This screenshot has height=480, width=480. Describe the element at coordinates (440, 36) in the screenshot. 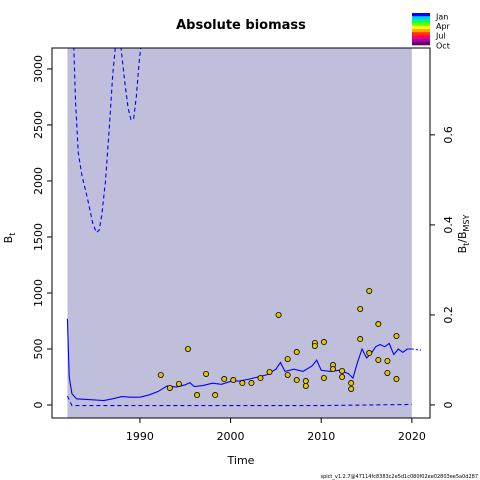

I see `season-label: Jul` at that location.